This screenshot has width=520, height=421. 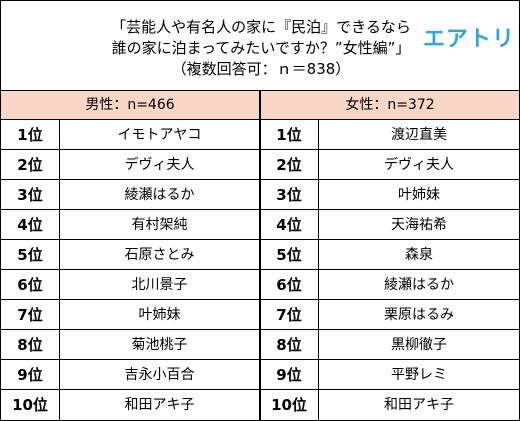 I want to click on female-name-8: 黒柳徹子, so click(x=419, y=345).